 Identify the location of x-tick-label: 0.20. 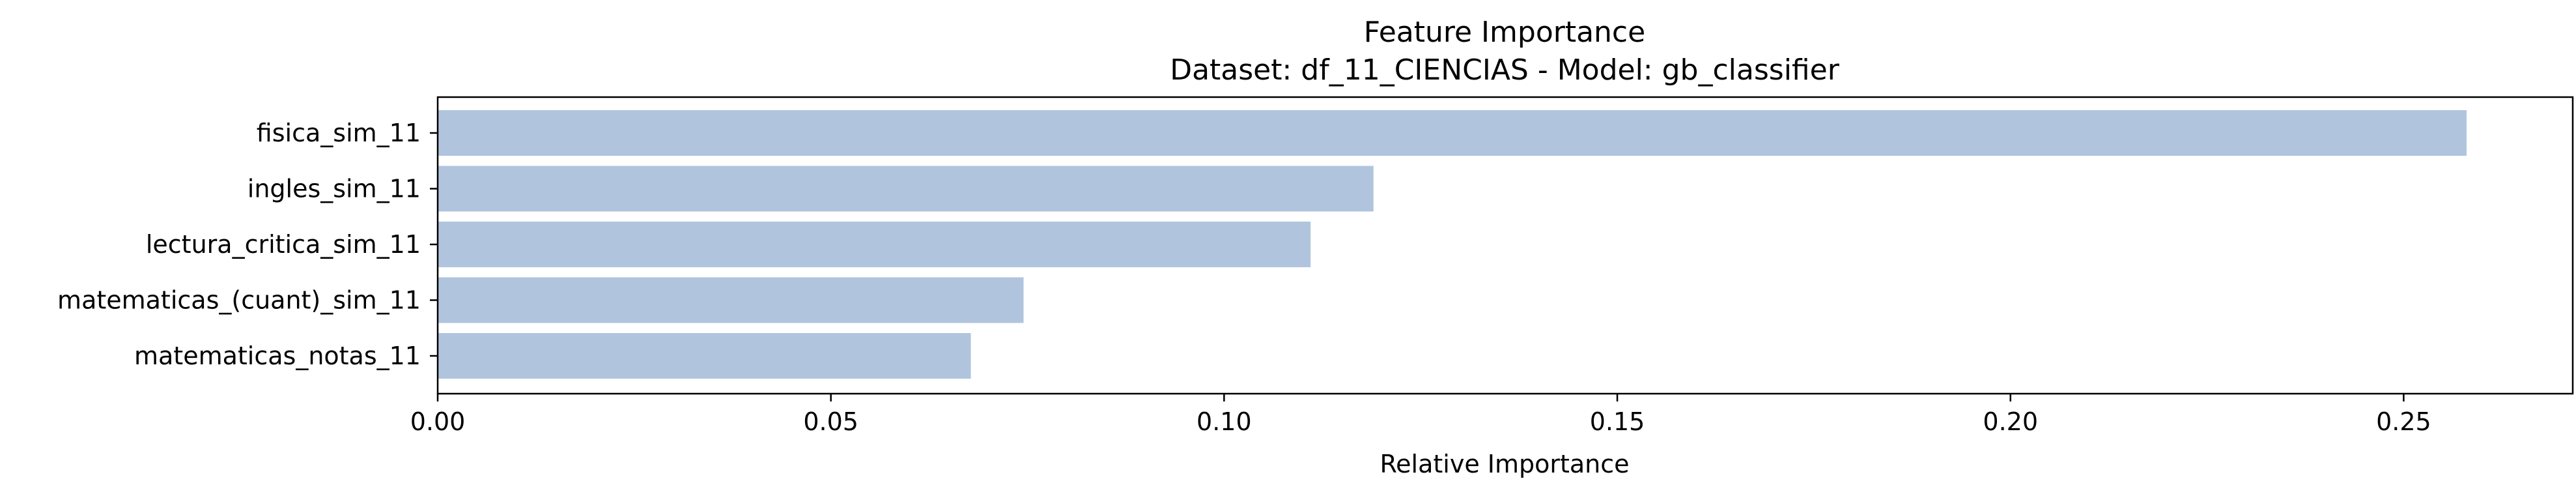
(2010, 421).